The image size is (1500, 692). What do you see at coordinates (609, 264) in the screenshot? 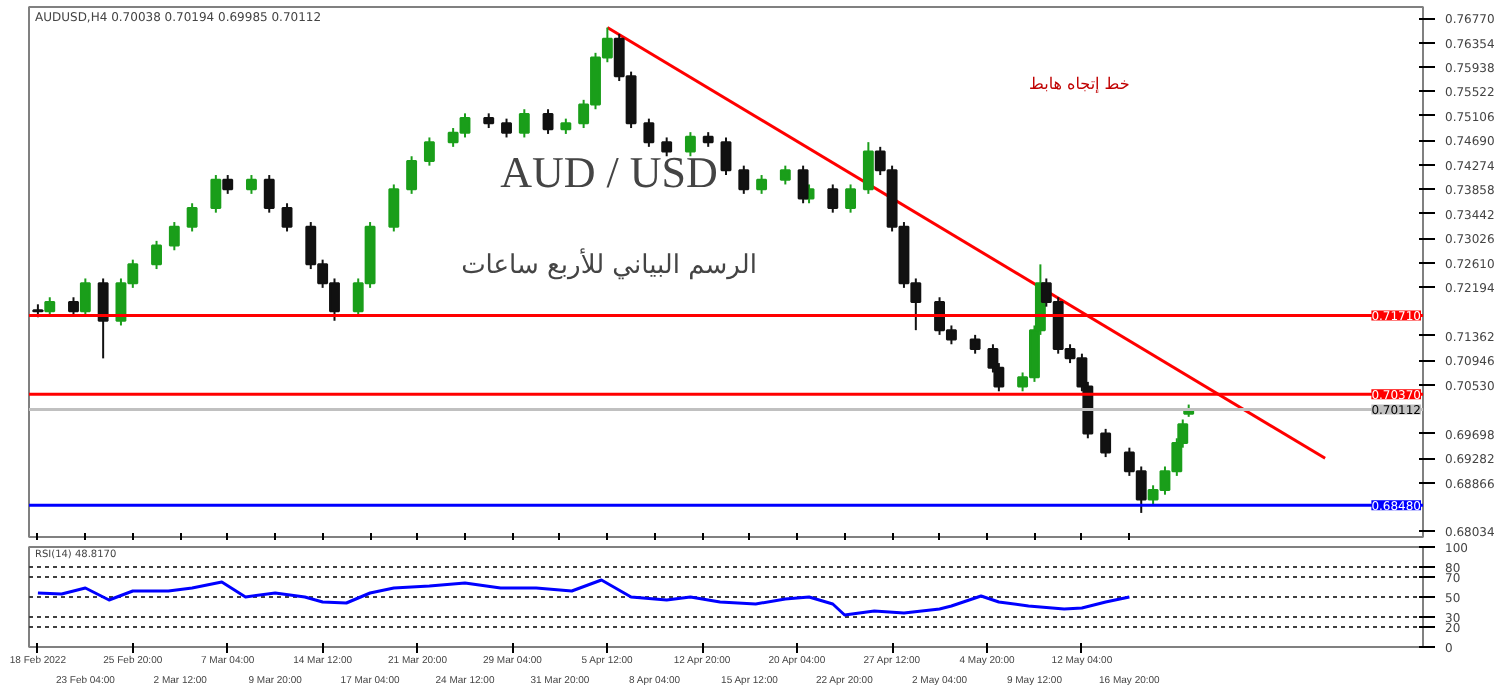
I see `text: الرسم البياني للأربع ساعات` at bounding box center [609, 264].